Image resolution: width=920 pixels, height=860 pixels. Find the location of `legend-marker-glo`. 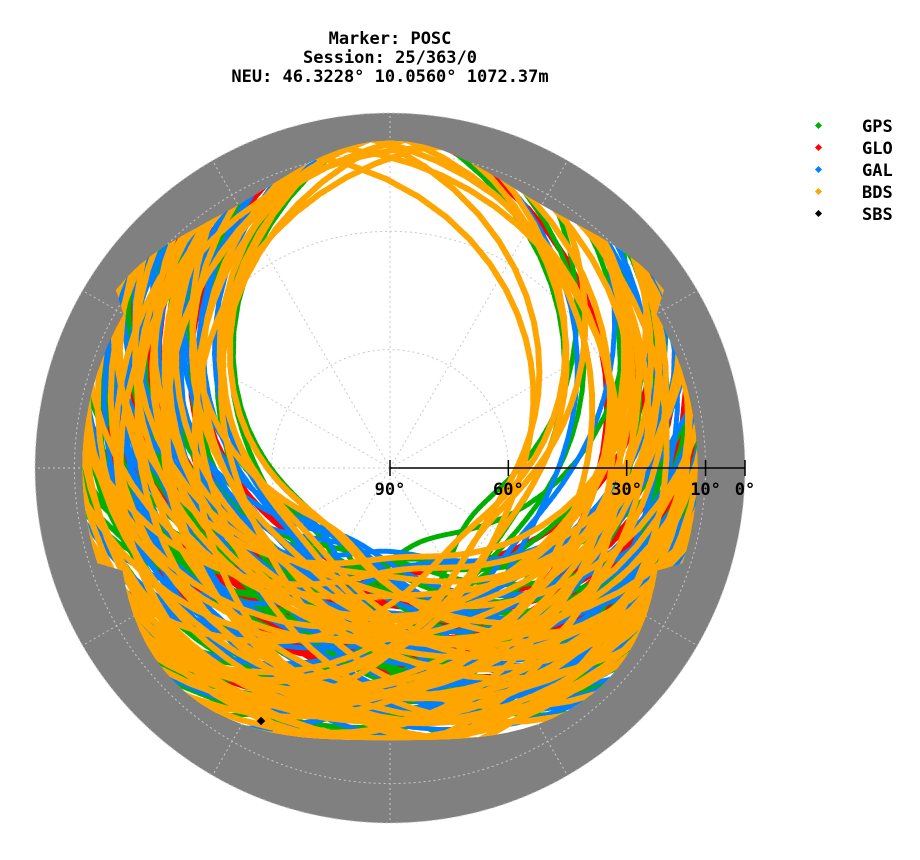

legend-marker-glo is located at coordinates (818, 147).